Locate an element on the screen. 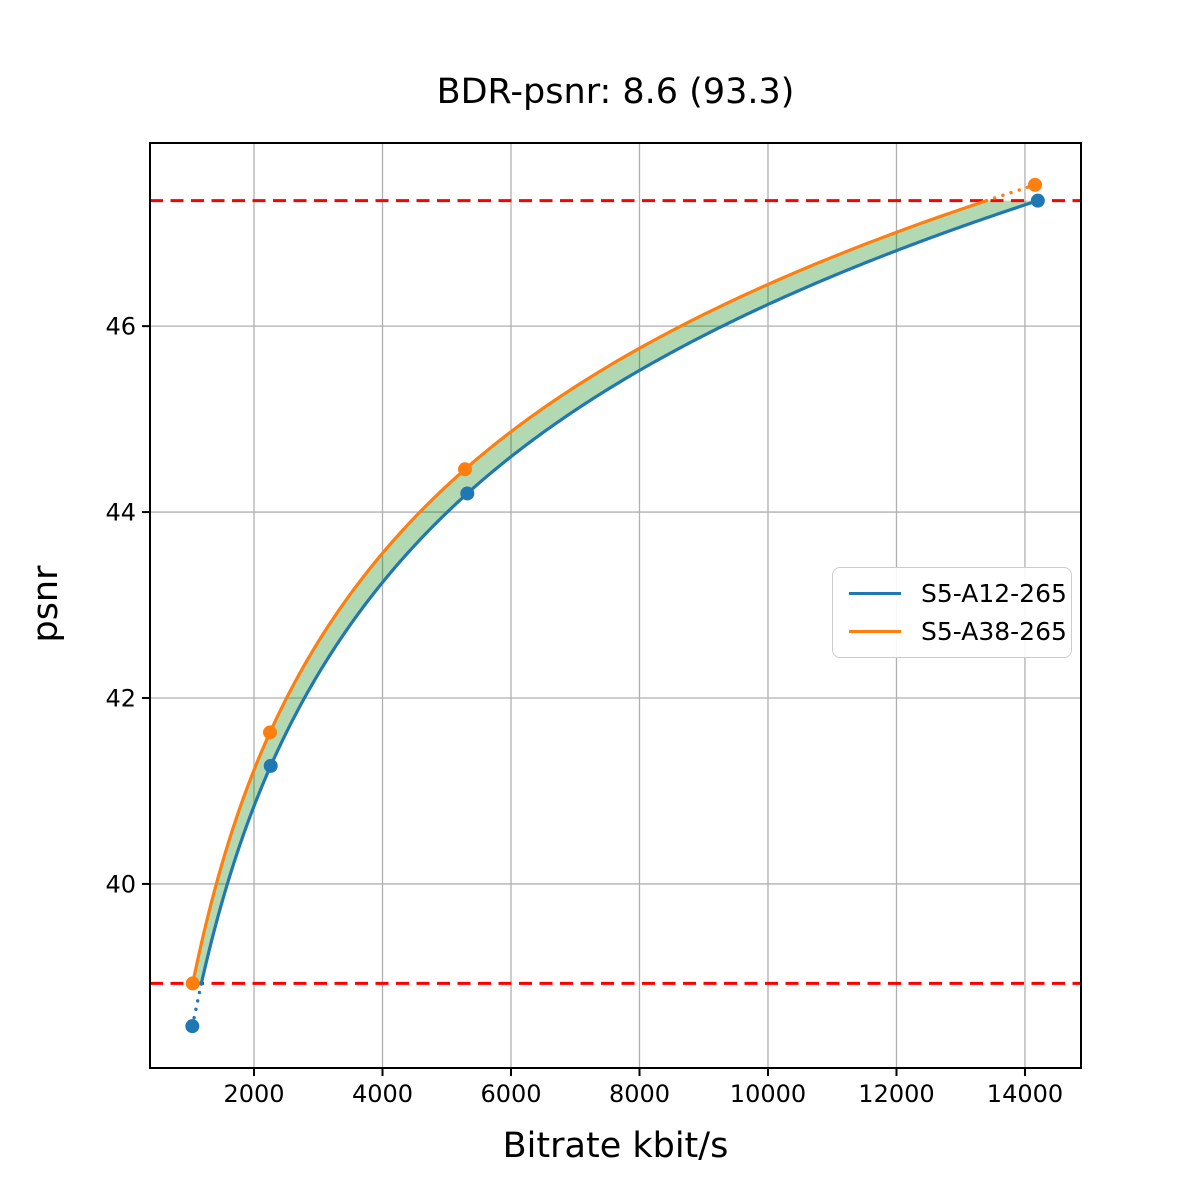 Image resolution: width=1200 pixels, height=1200 pixels. y-tick-label: 46 is located at coordinates (120, 327).